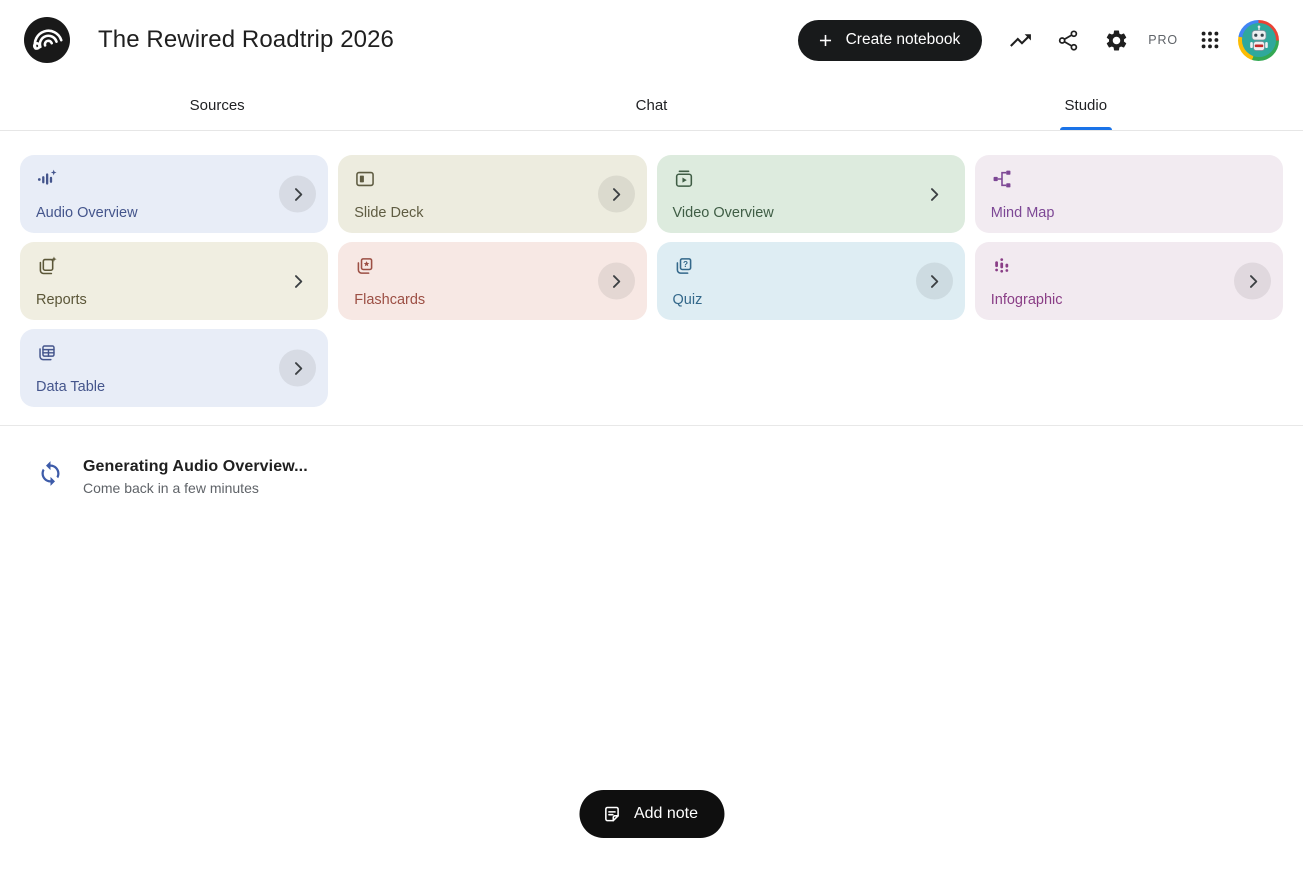  What do you see at coordinates (723, 213) in the screenshot?
I see `card-label: Video Overview` at bounding box center [723, 213].